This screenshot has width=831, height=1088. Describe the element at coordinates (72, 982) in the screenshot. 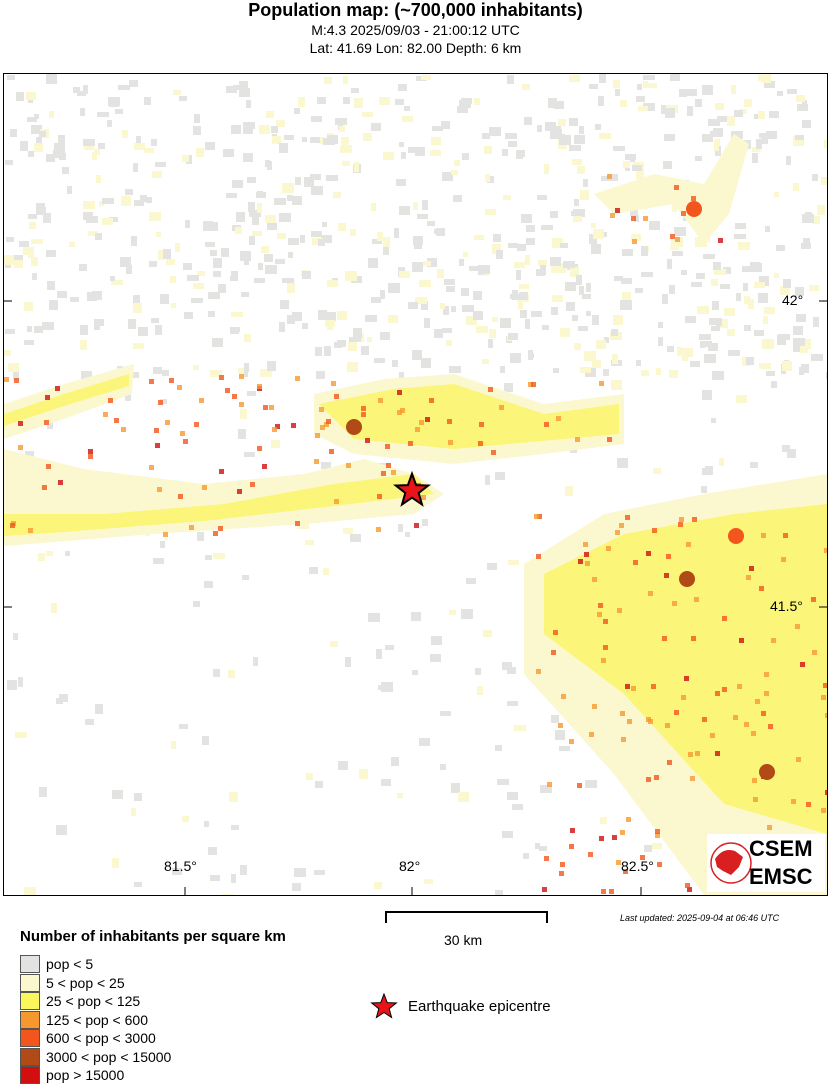

I see `legend-item: 5 < pop < 25` at that location.